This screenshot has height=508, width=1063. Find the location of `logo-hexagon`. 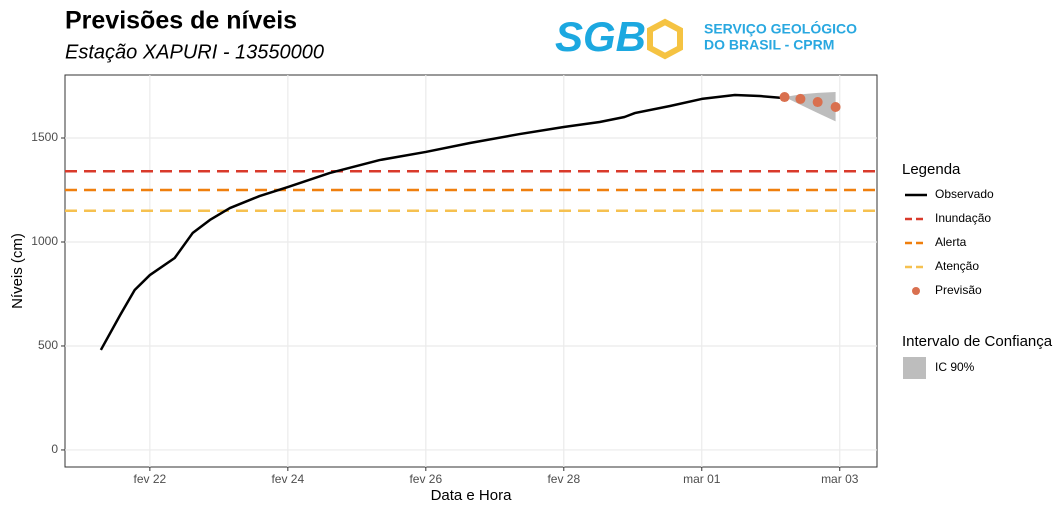

logo-hexagon is located at coordinates (665, 39).